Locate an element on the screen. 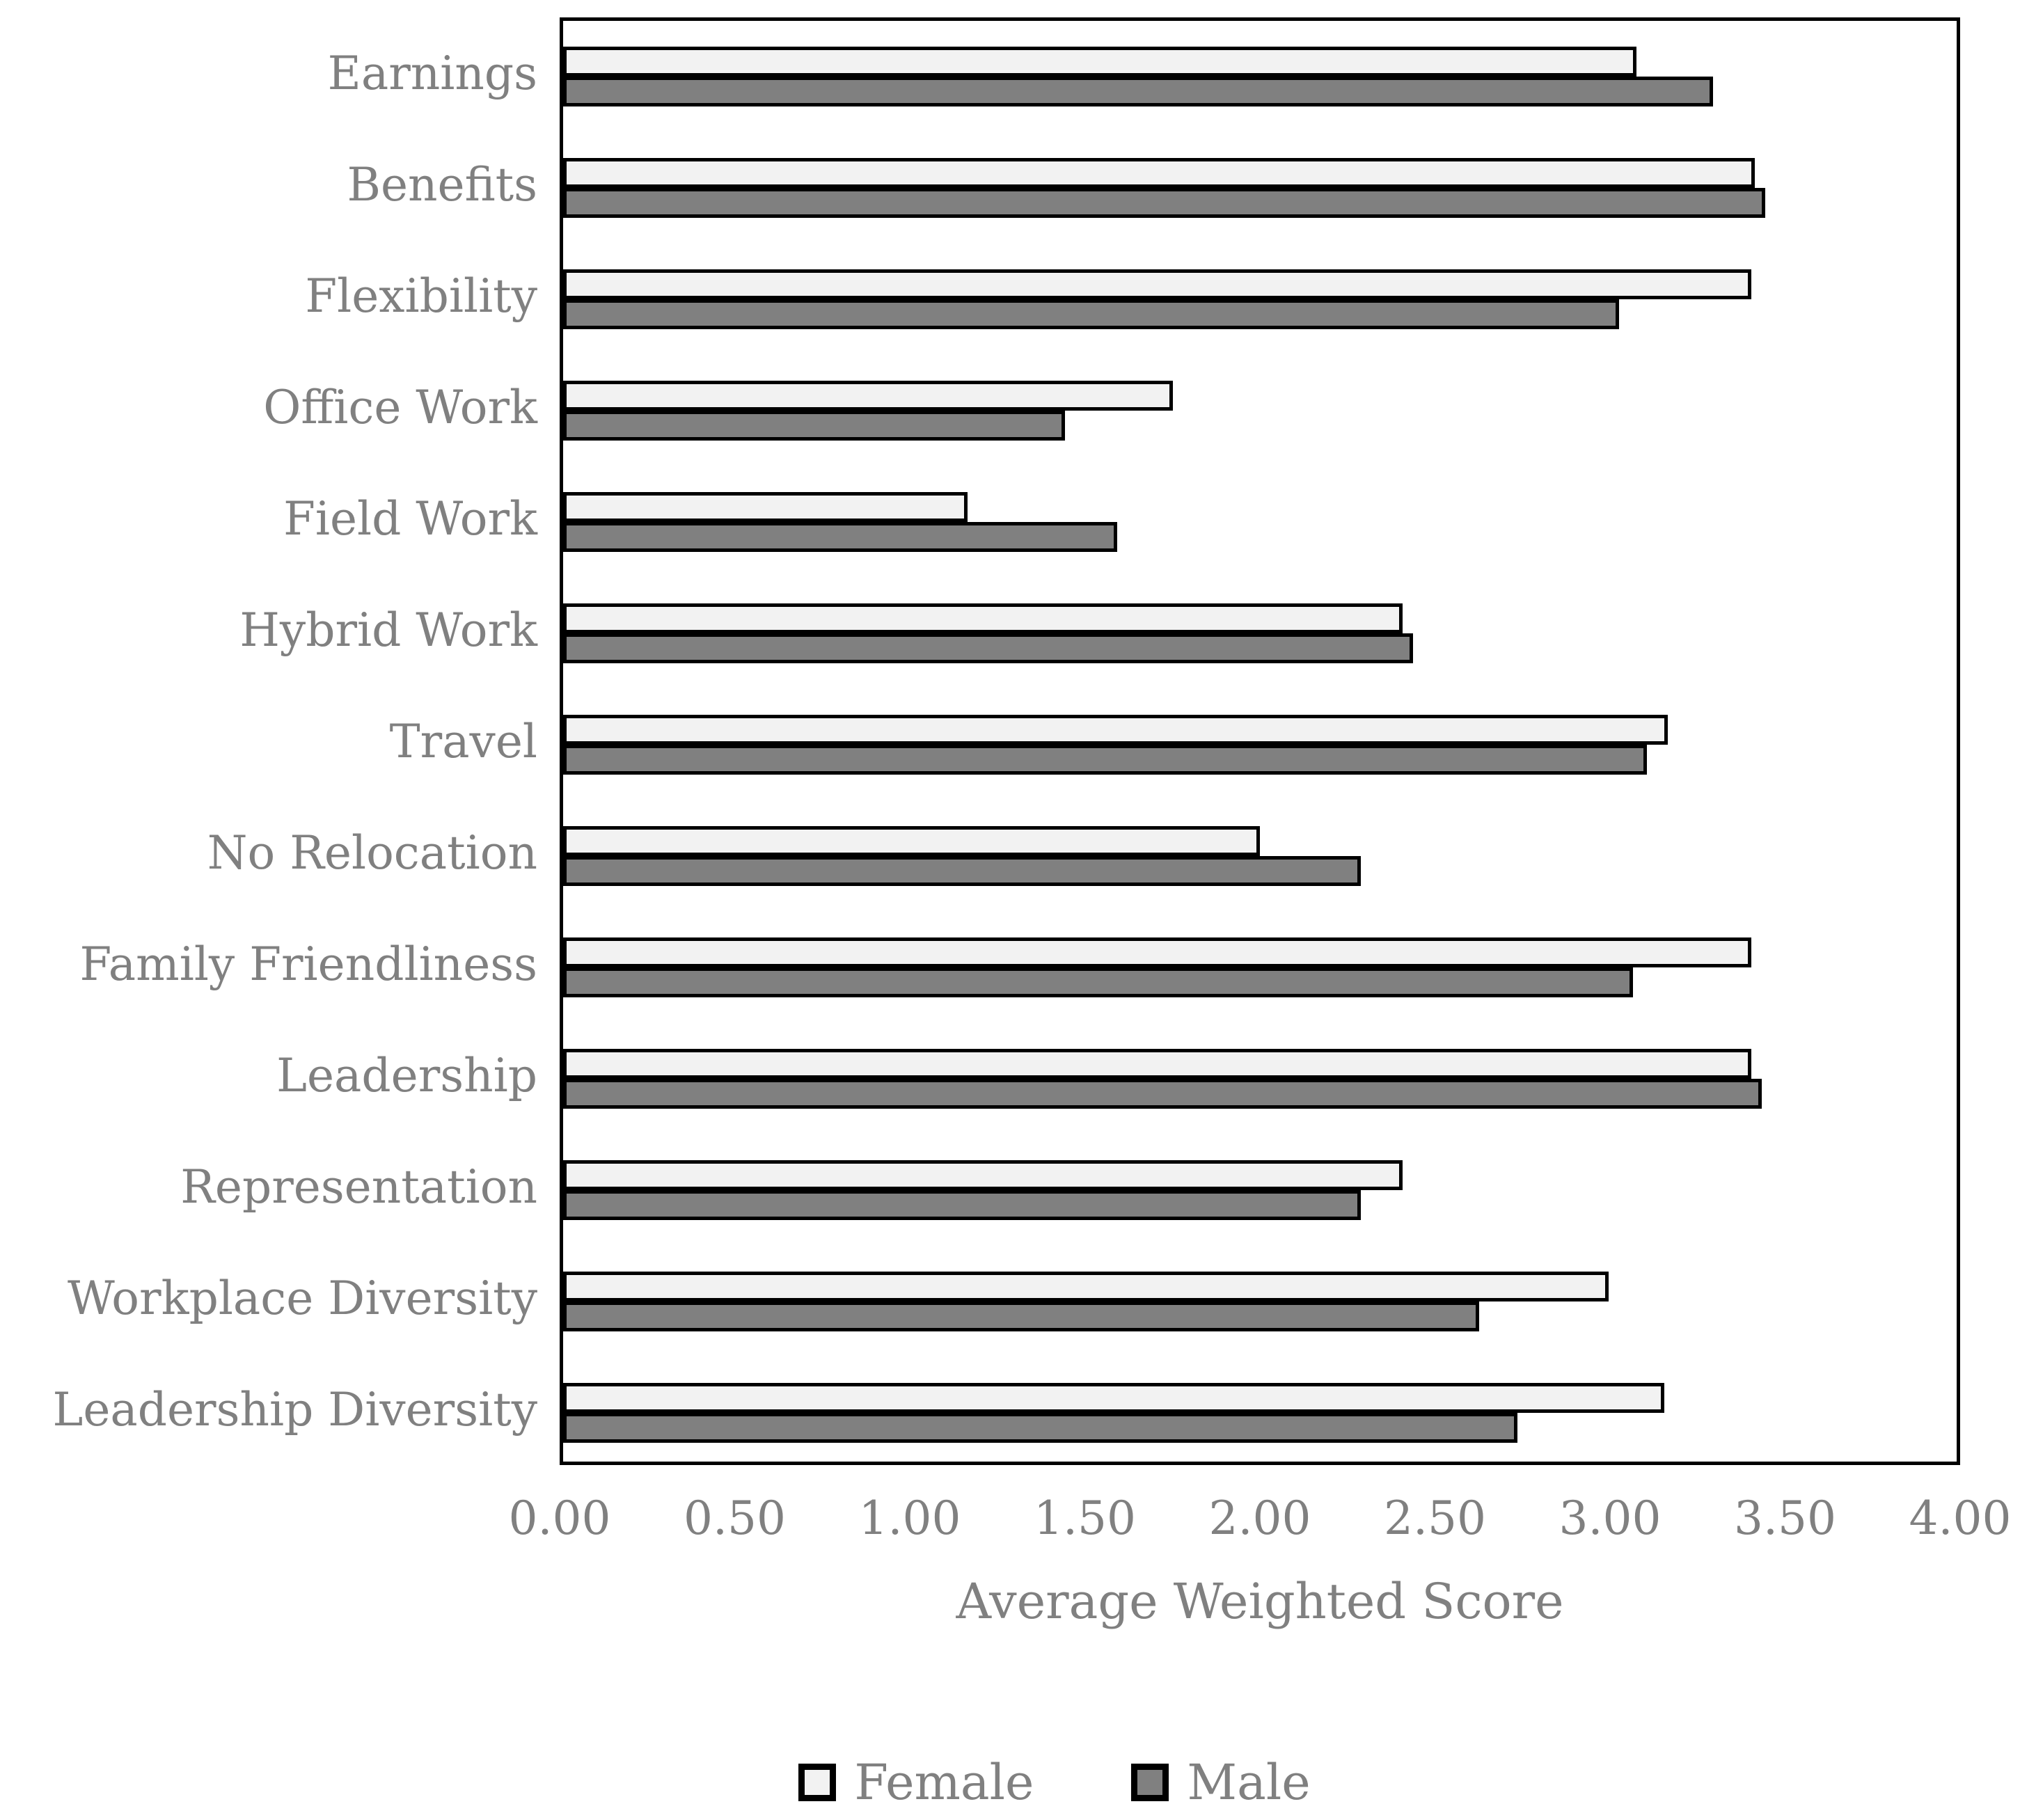  x-tick-label: 2.00 is located at coordinates (1259, 1518).